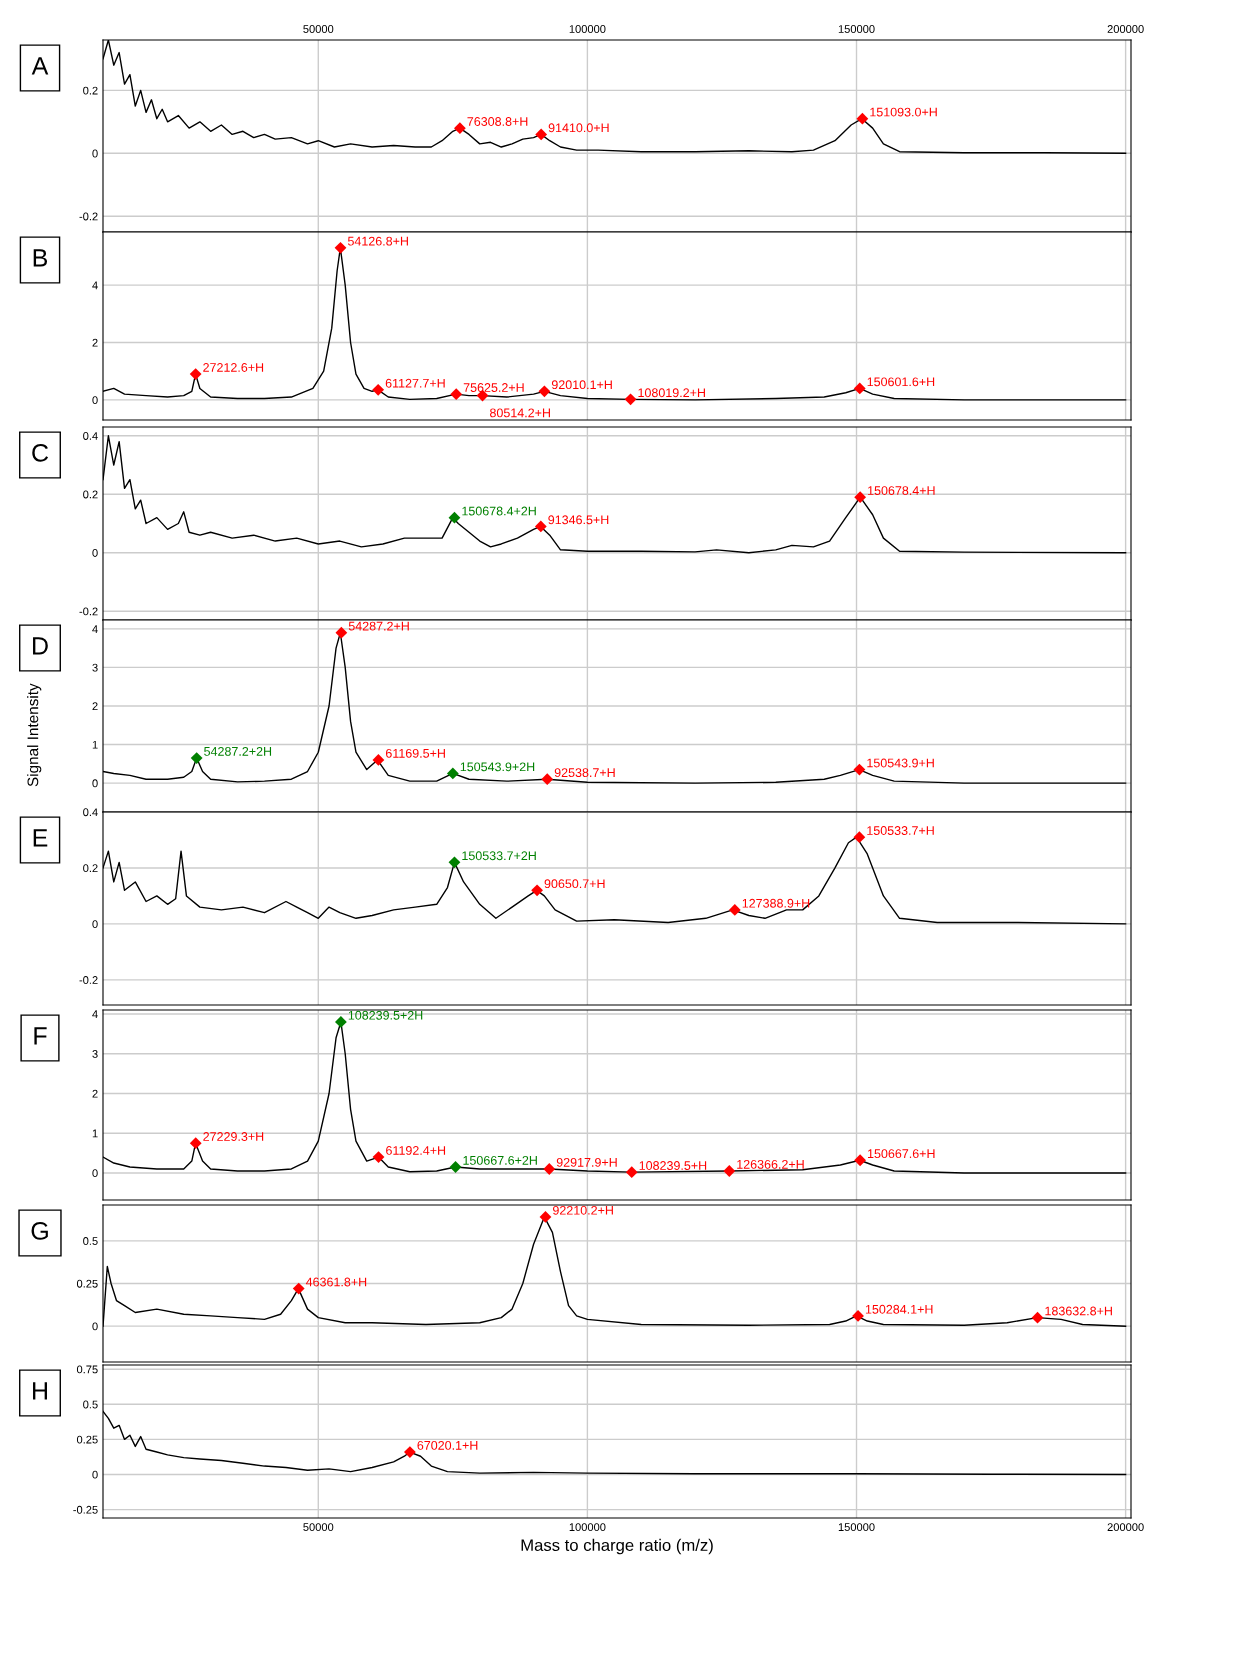 The image size is (1241, 1676). Describe the element at coordinates (901, 1154) in the screenshot. I see `data-label: 150667.6+H` at that location.